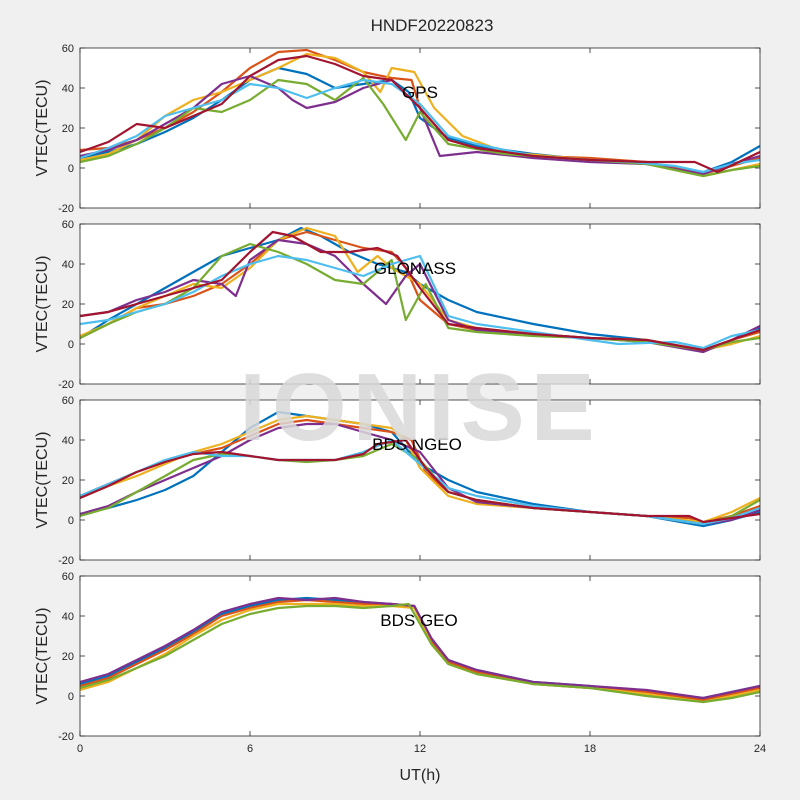  I want to click on panel-annotation: GPS, so click(420, 92).